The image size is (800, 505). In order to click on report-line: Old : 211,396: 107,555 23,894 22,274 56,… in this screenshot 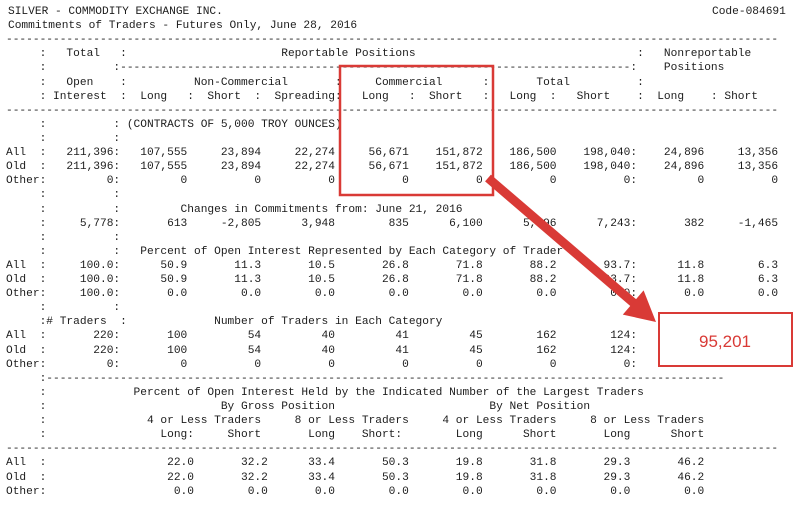, I will do `click(392, 167)`.